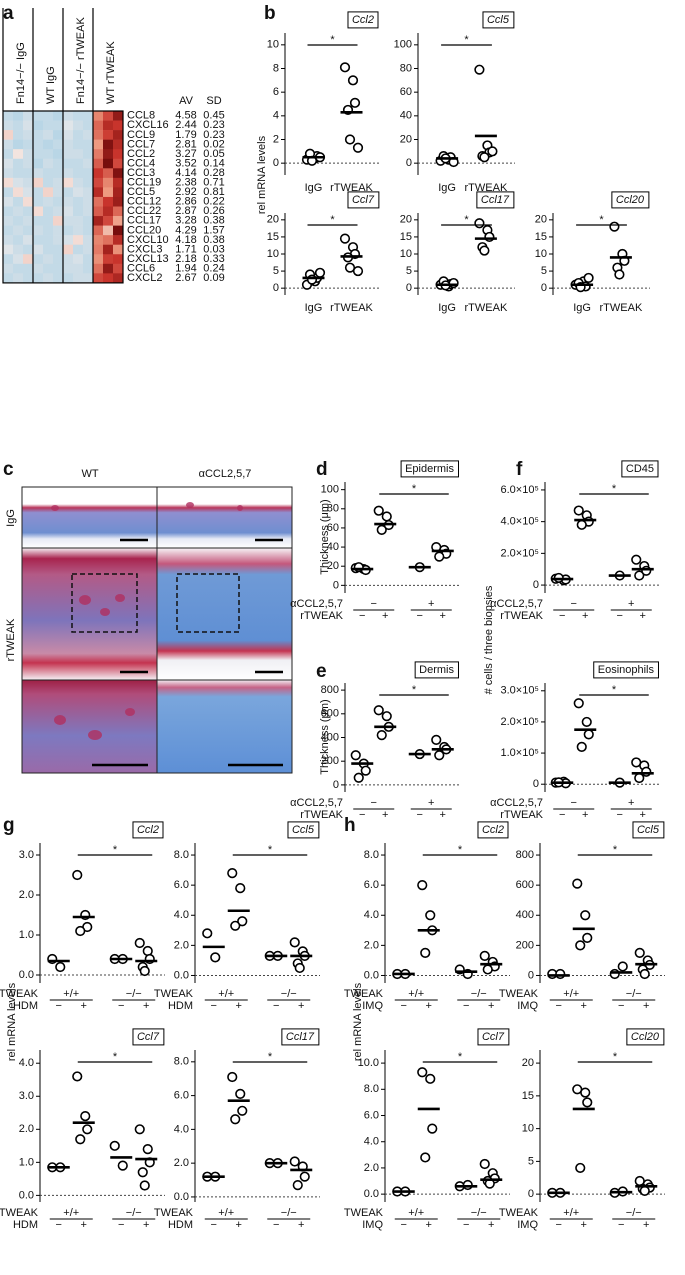  I want to click on sd-value: 0.26, so click(213, 211).